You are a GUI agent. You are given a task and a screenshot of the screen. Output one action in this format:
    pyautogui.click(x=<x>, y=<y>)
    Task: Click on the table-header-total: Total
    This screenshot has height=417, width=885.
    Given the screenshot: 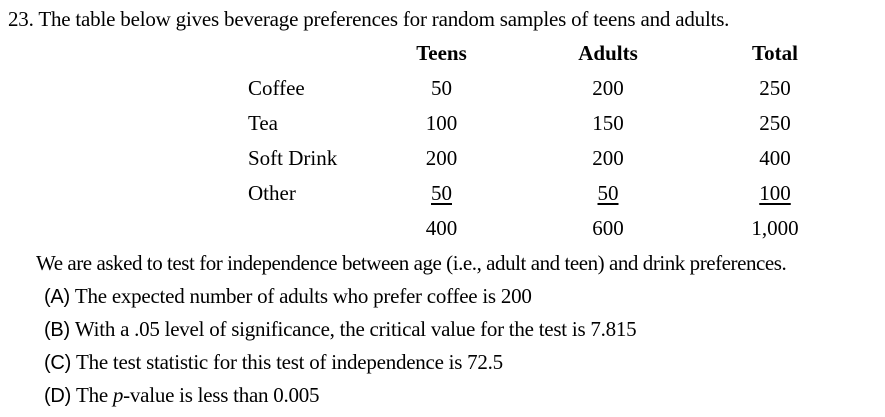 What is the action you would take?
    pyautogui.click(x=775, y=53)
    